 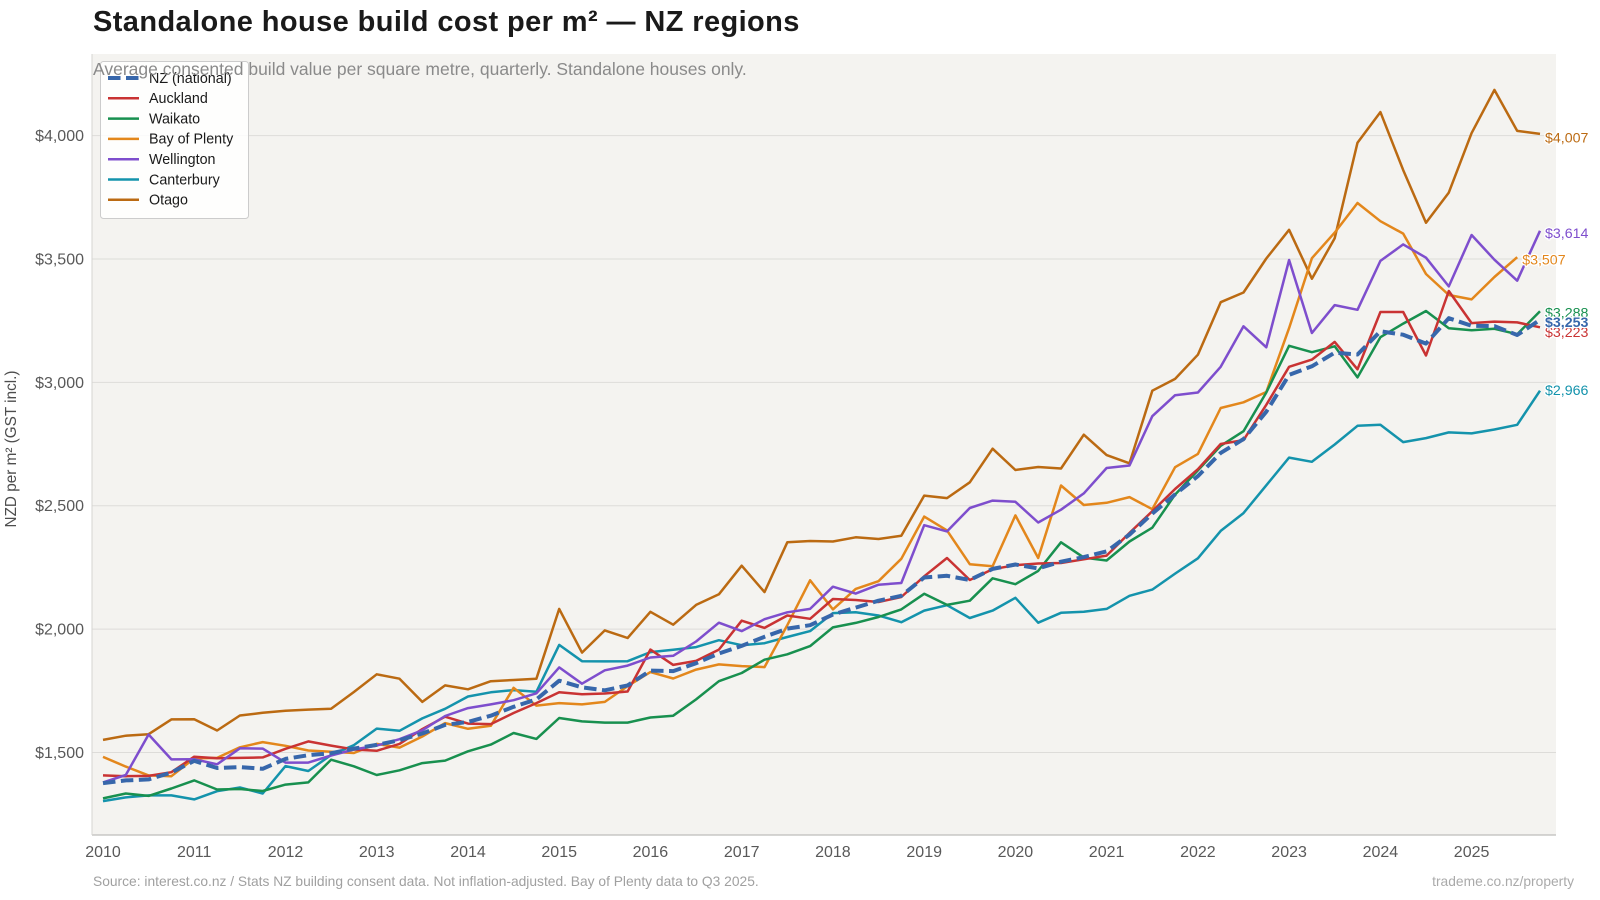 I want to click on svg-text: $3,253, so click(x=1567, y=323).